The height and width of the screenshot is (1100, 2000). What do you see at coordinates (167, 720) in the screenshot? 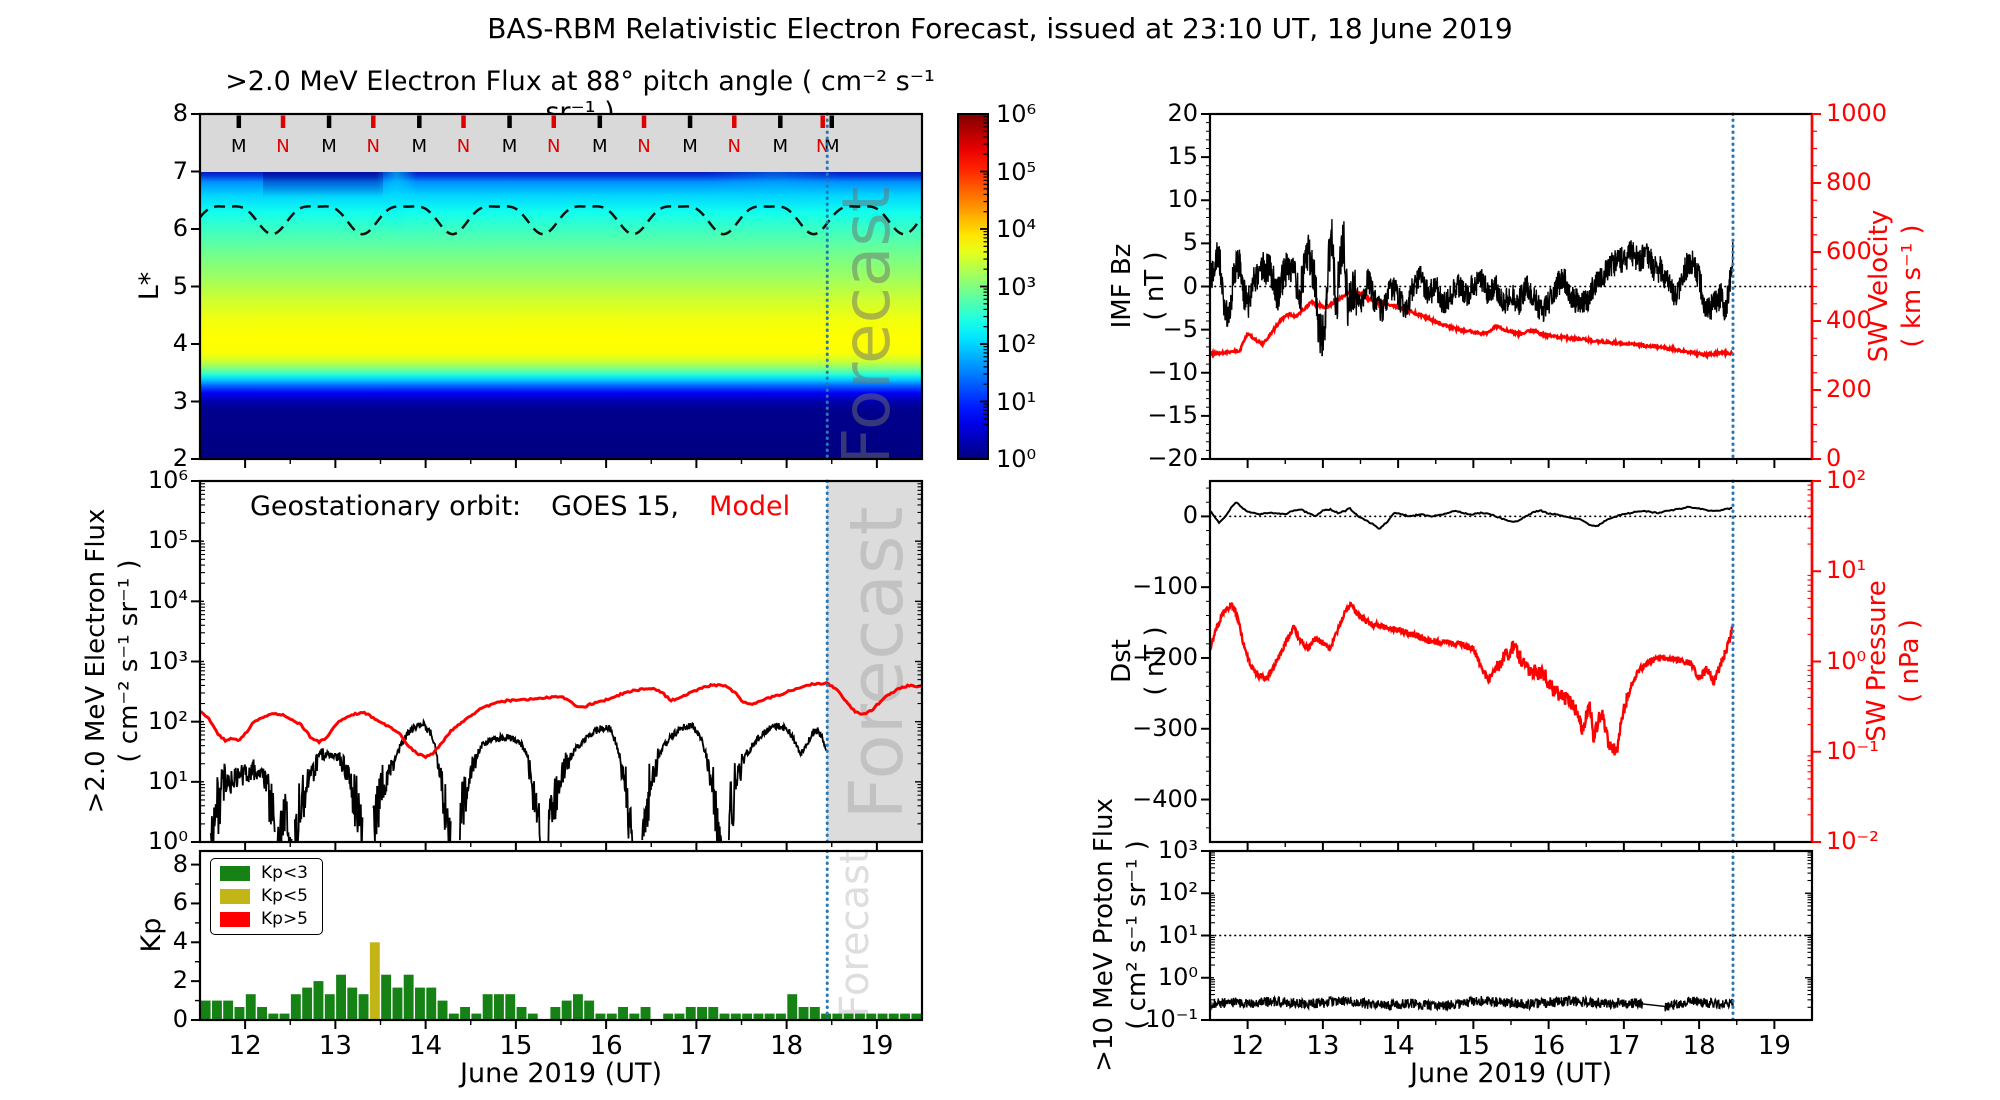
I see `y-tick-label: 10²` at bounding box center [167, 720].